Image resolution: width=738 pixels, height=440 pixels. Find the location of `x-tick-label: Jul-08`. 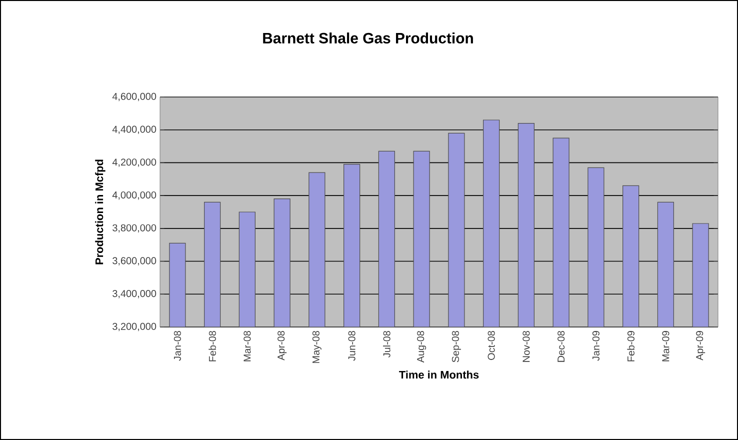

x-tick-label: Jul-08 is located at coordinates (386, 344).